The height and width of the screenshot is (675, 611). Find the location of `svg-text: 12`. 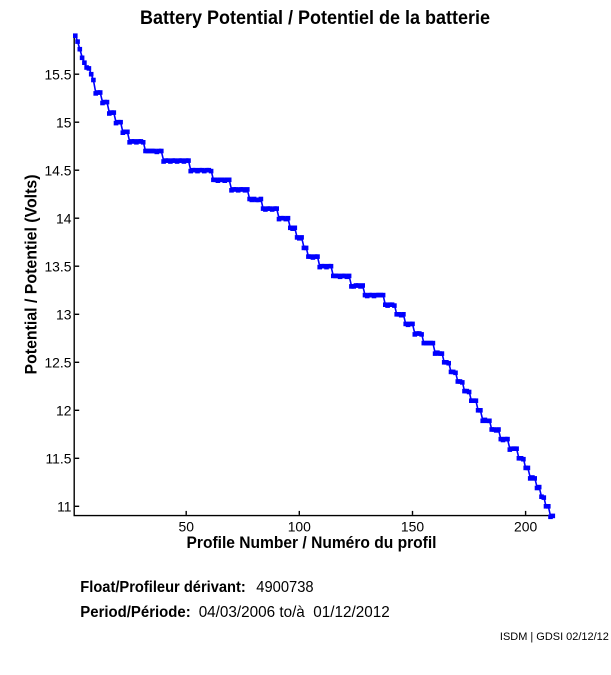

svg-text: 12 is located at coordinates (64, 411).